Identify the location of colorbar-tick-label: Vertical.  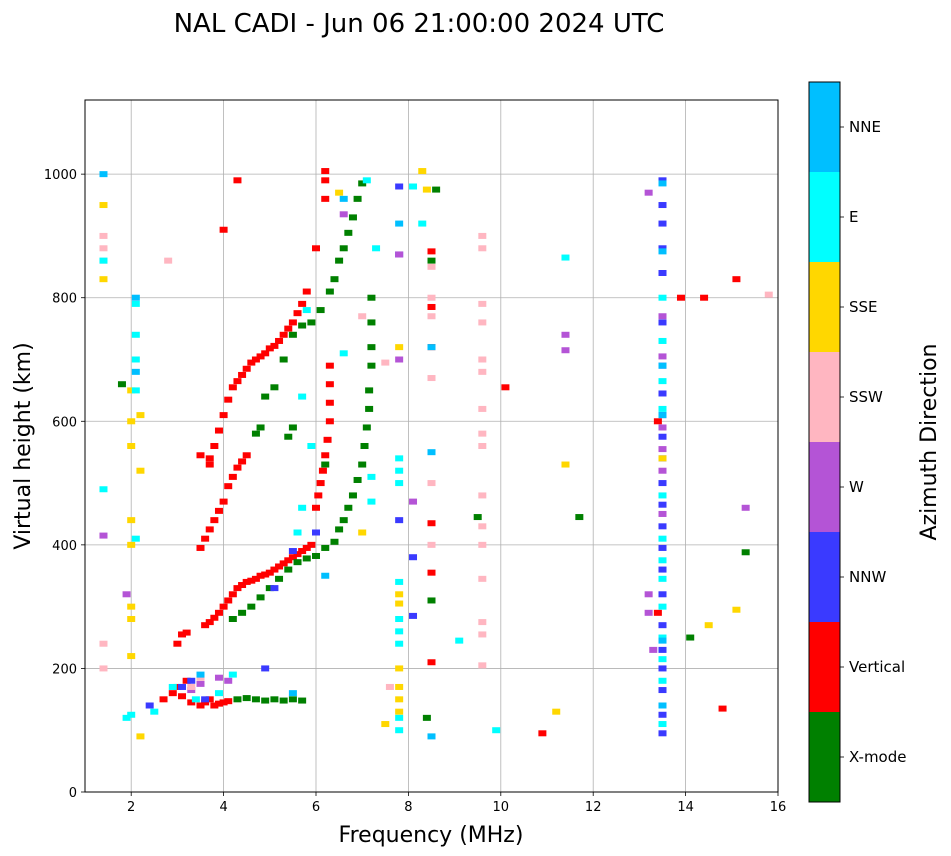
(877, 667).